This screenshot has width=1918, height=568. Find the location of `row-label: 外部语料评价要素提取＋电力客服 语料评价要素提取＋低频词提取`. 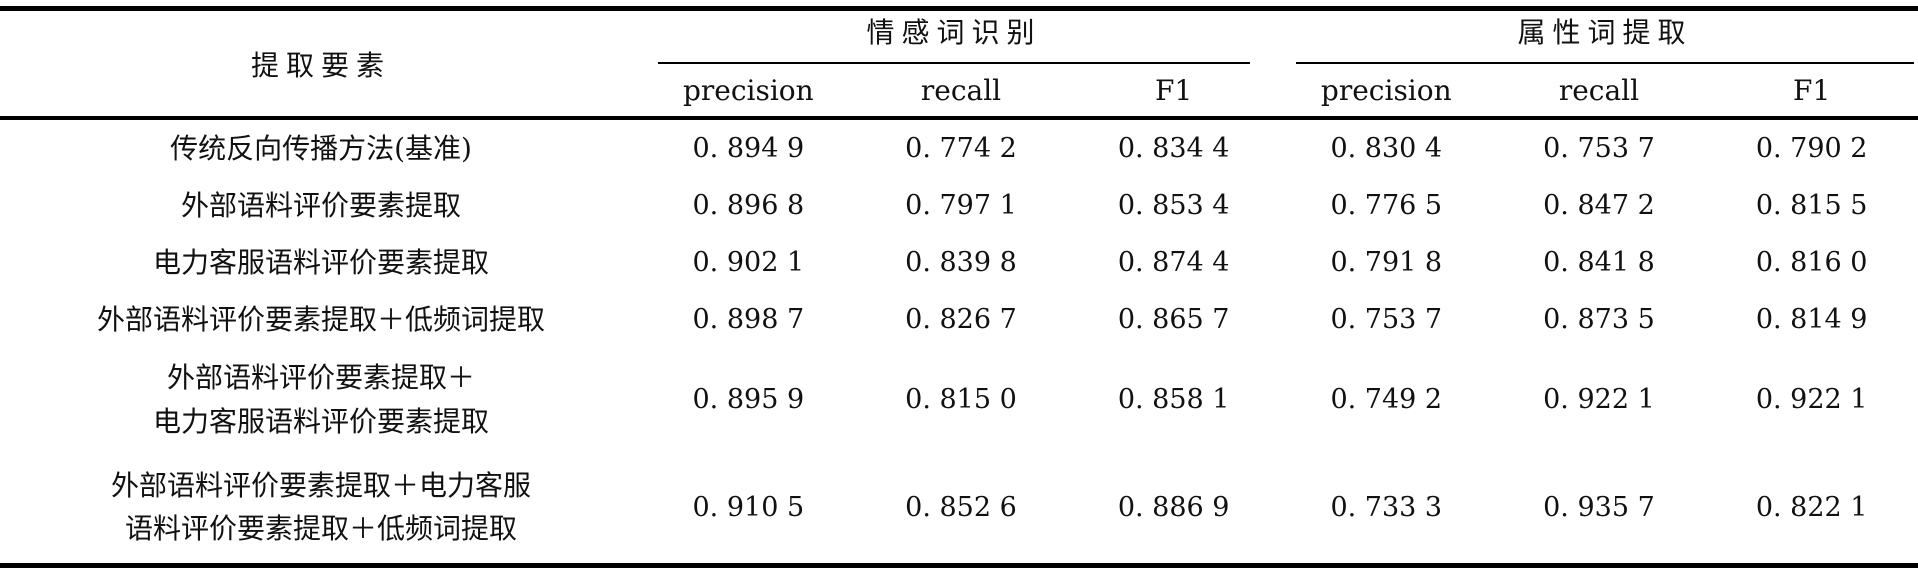

row-label: 外部语料评价要素提取＋电力客服 语料评价要素提取＋低频词提取 is located at coordinates (320, 506).